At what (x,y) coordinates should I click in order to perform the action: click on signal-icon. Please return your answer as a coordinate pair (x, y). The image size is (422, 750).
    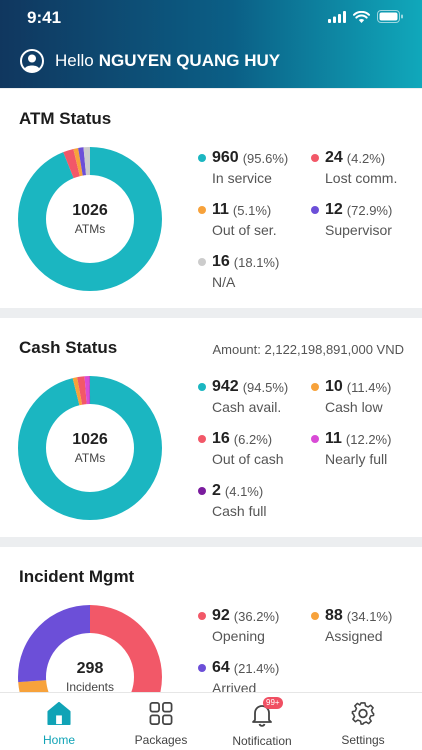
    Looking at the image, I should click on (337, 16).